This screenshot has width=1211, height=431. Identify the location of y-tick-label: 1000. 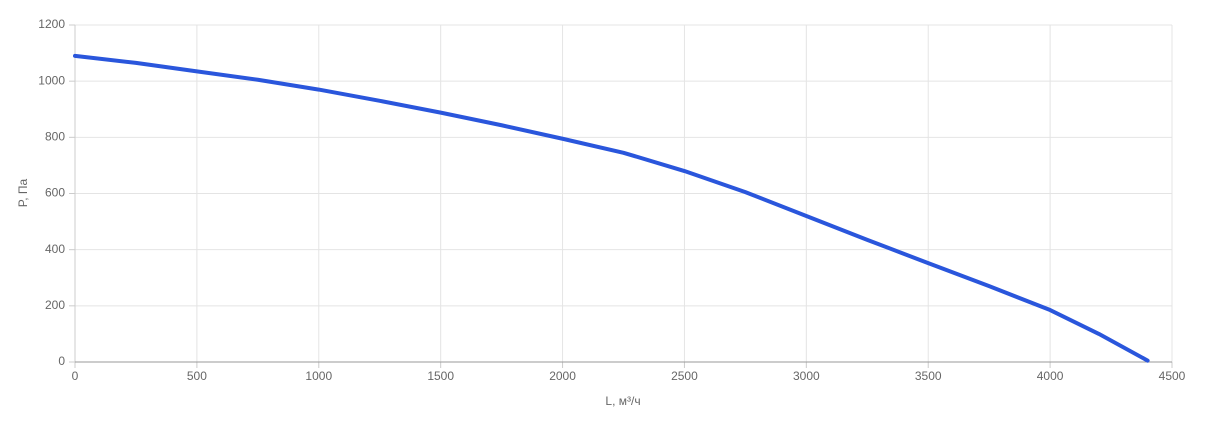
(51, 80).